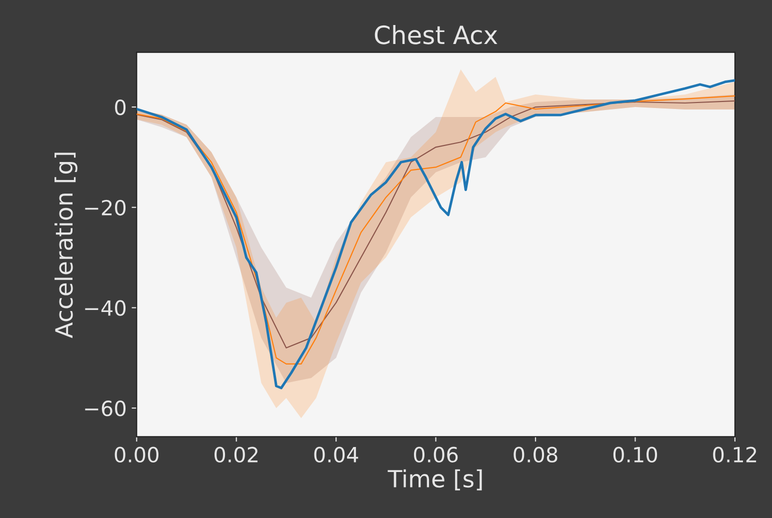 This screenshot has height=518, width=772. I want to click on y-tick-label: 0, so click(120, 107).